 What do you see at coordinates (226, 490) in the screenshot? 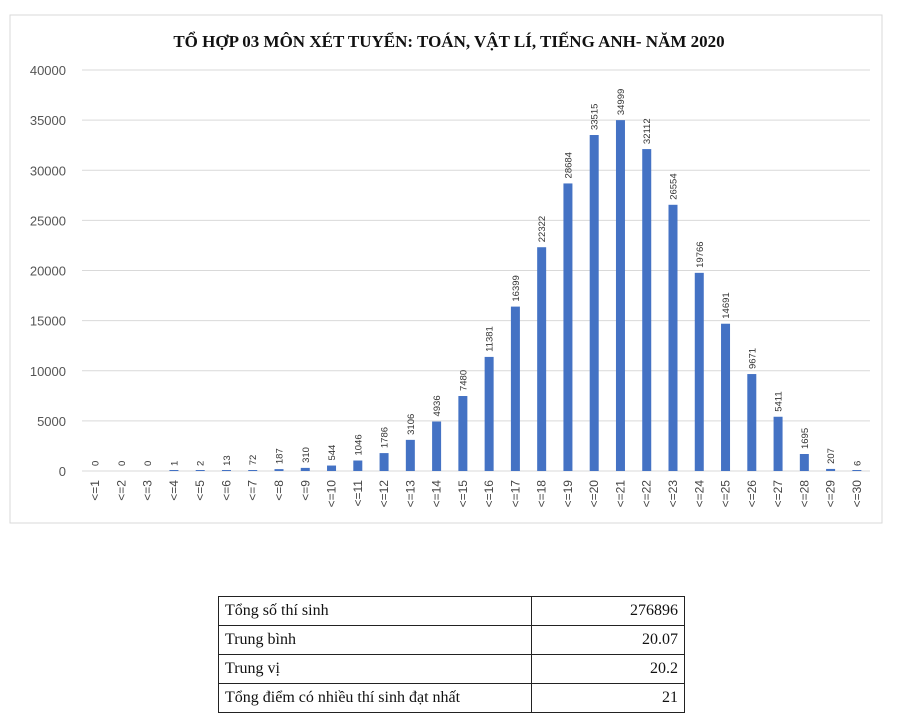
I see `x-tick-label: <=6` at bounding box center [226, 490].